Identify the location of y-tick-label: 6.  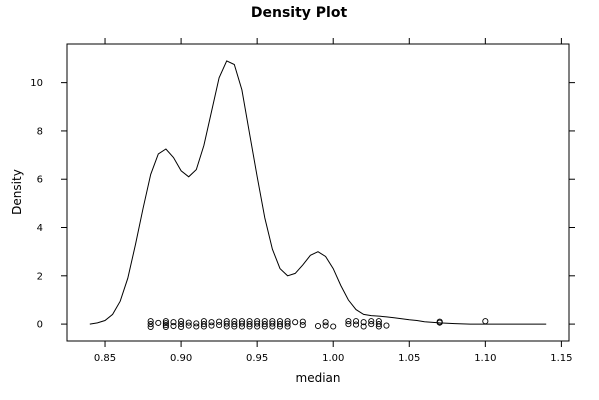
(40, 180).